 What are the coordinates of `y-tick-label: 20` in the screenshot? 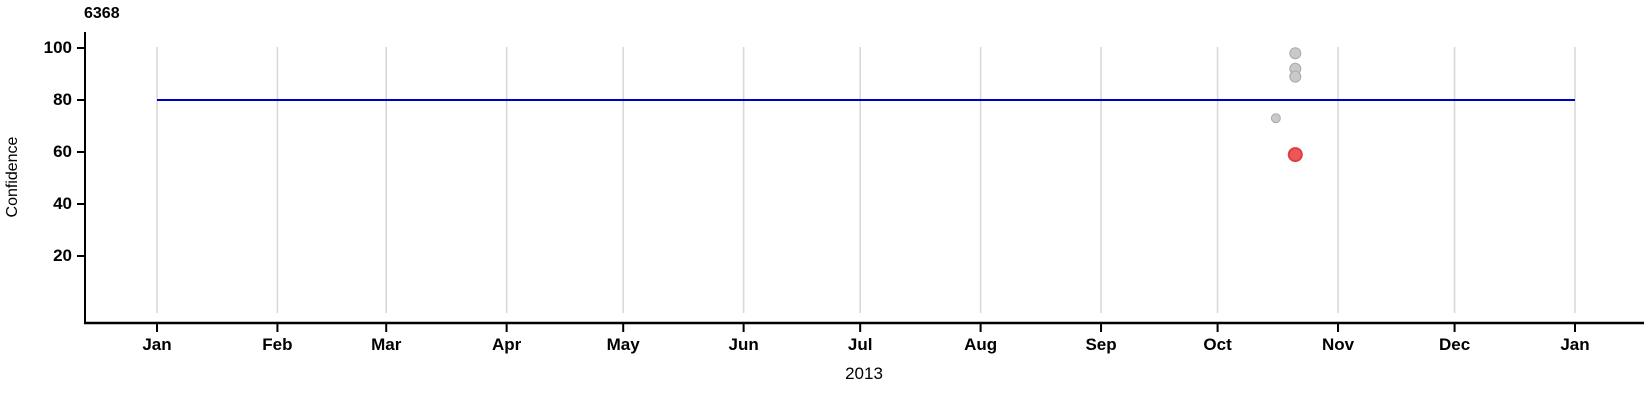 It's located at (62, 255).